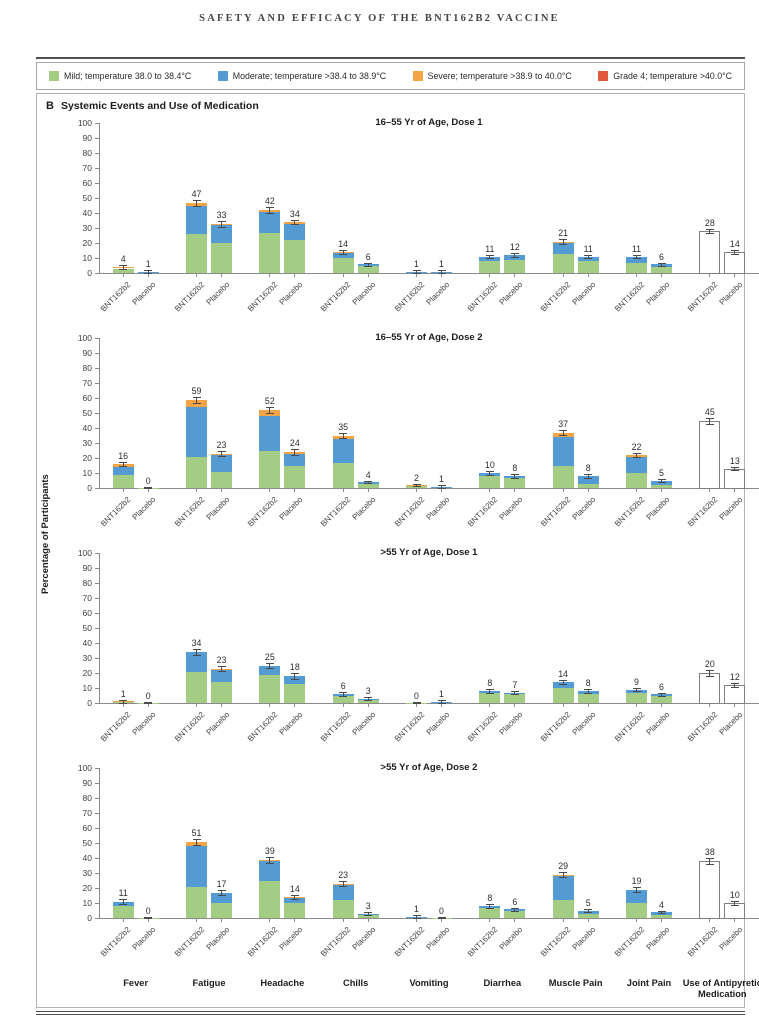  I want to click on panel-title: 16–55 Yr of Age, Dose 2, so click(429, 337).